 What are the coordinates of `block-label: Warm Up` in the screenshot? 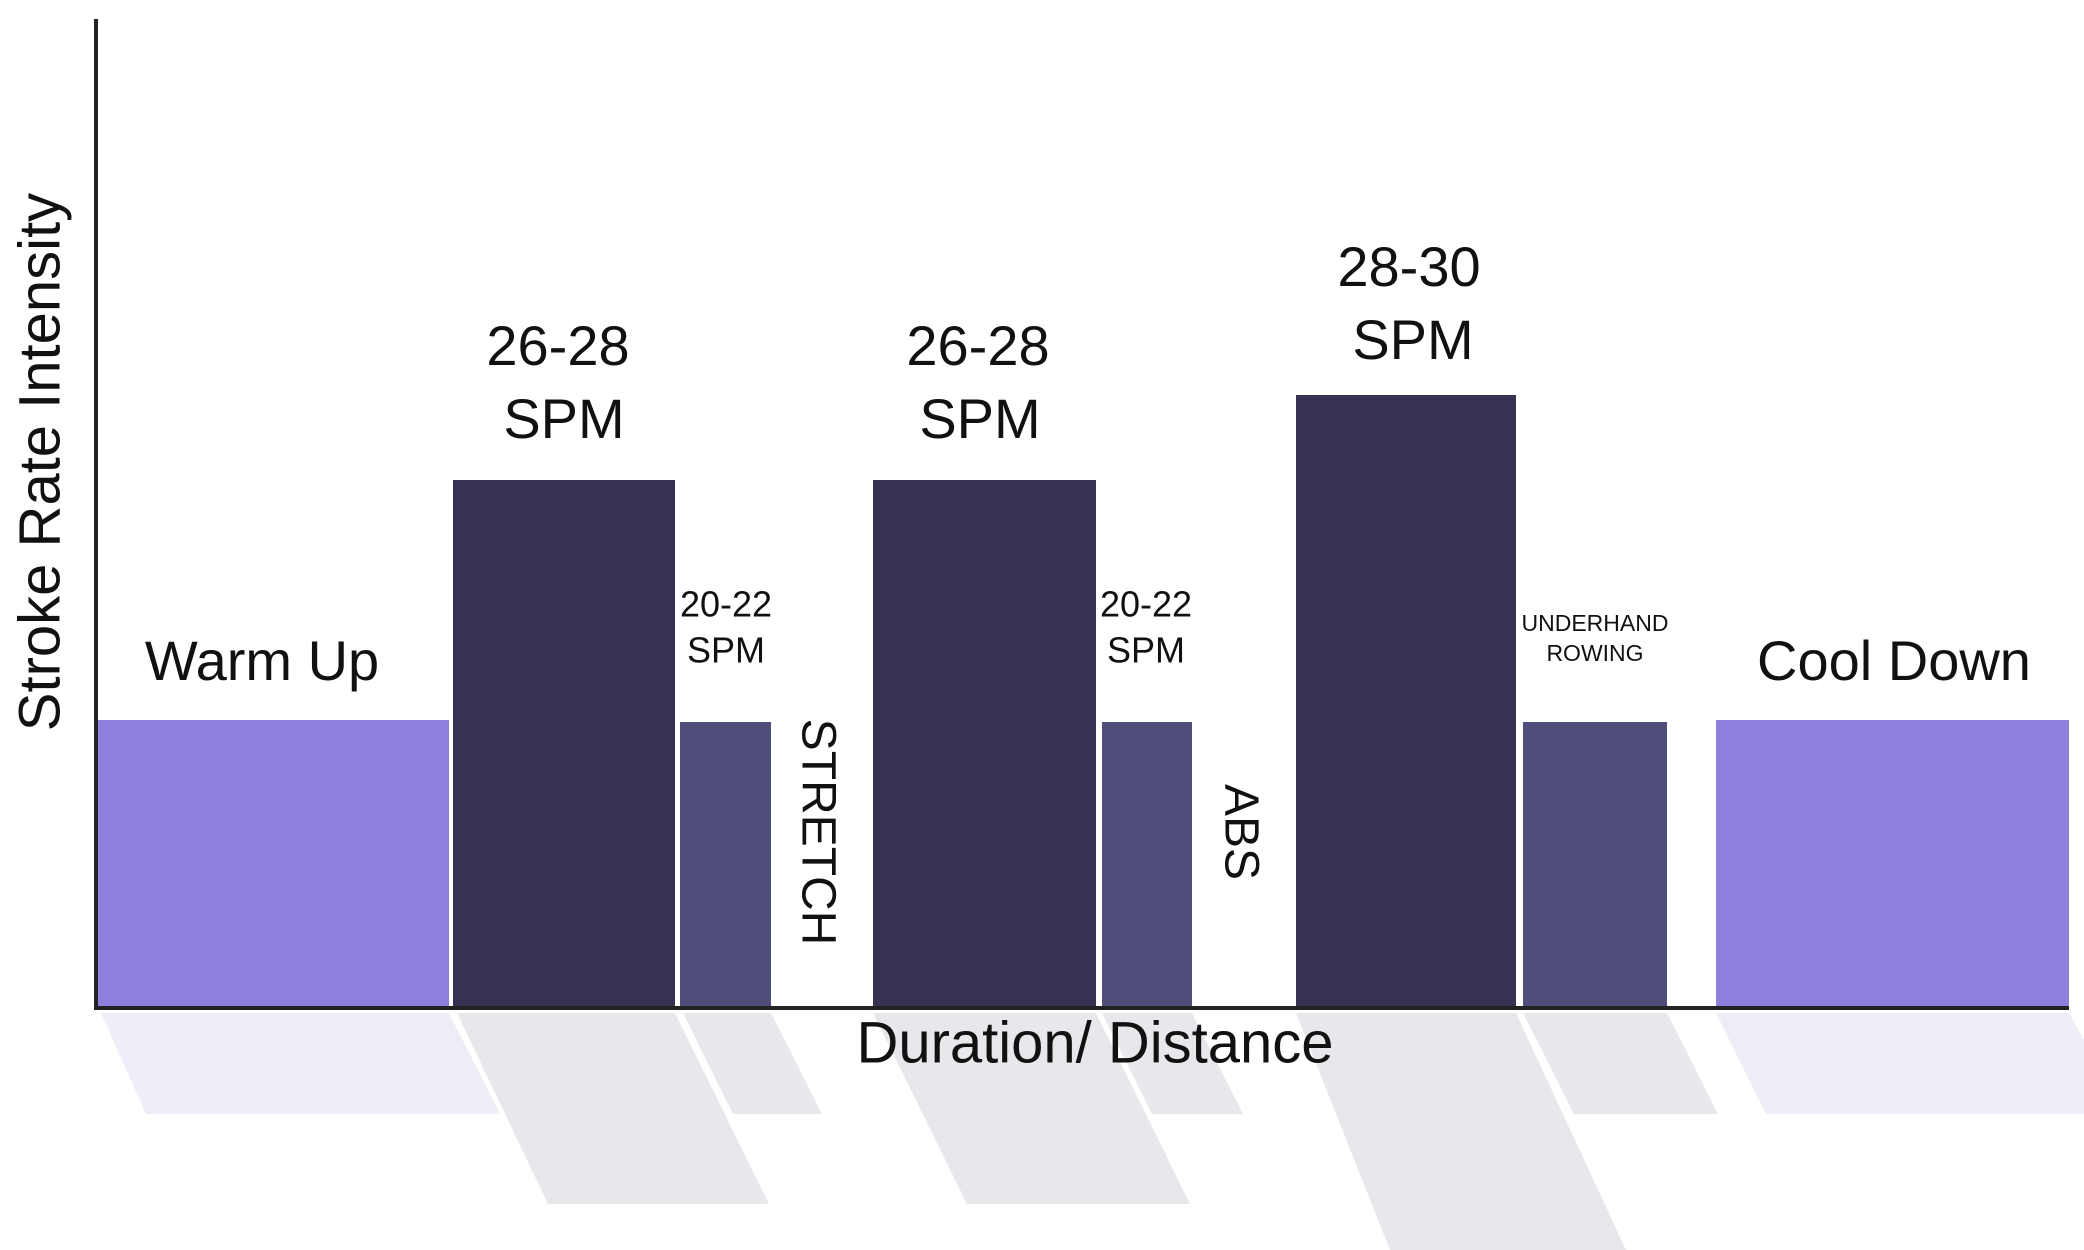 It's located at (262, 660).